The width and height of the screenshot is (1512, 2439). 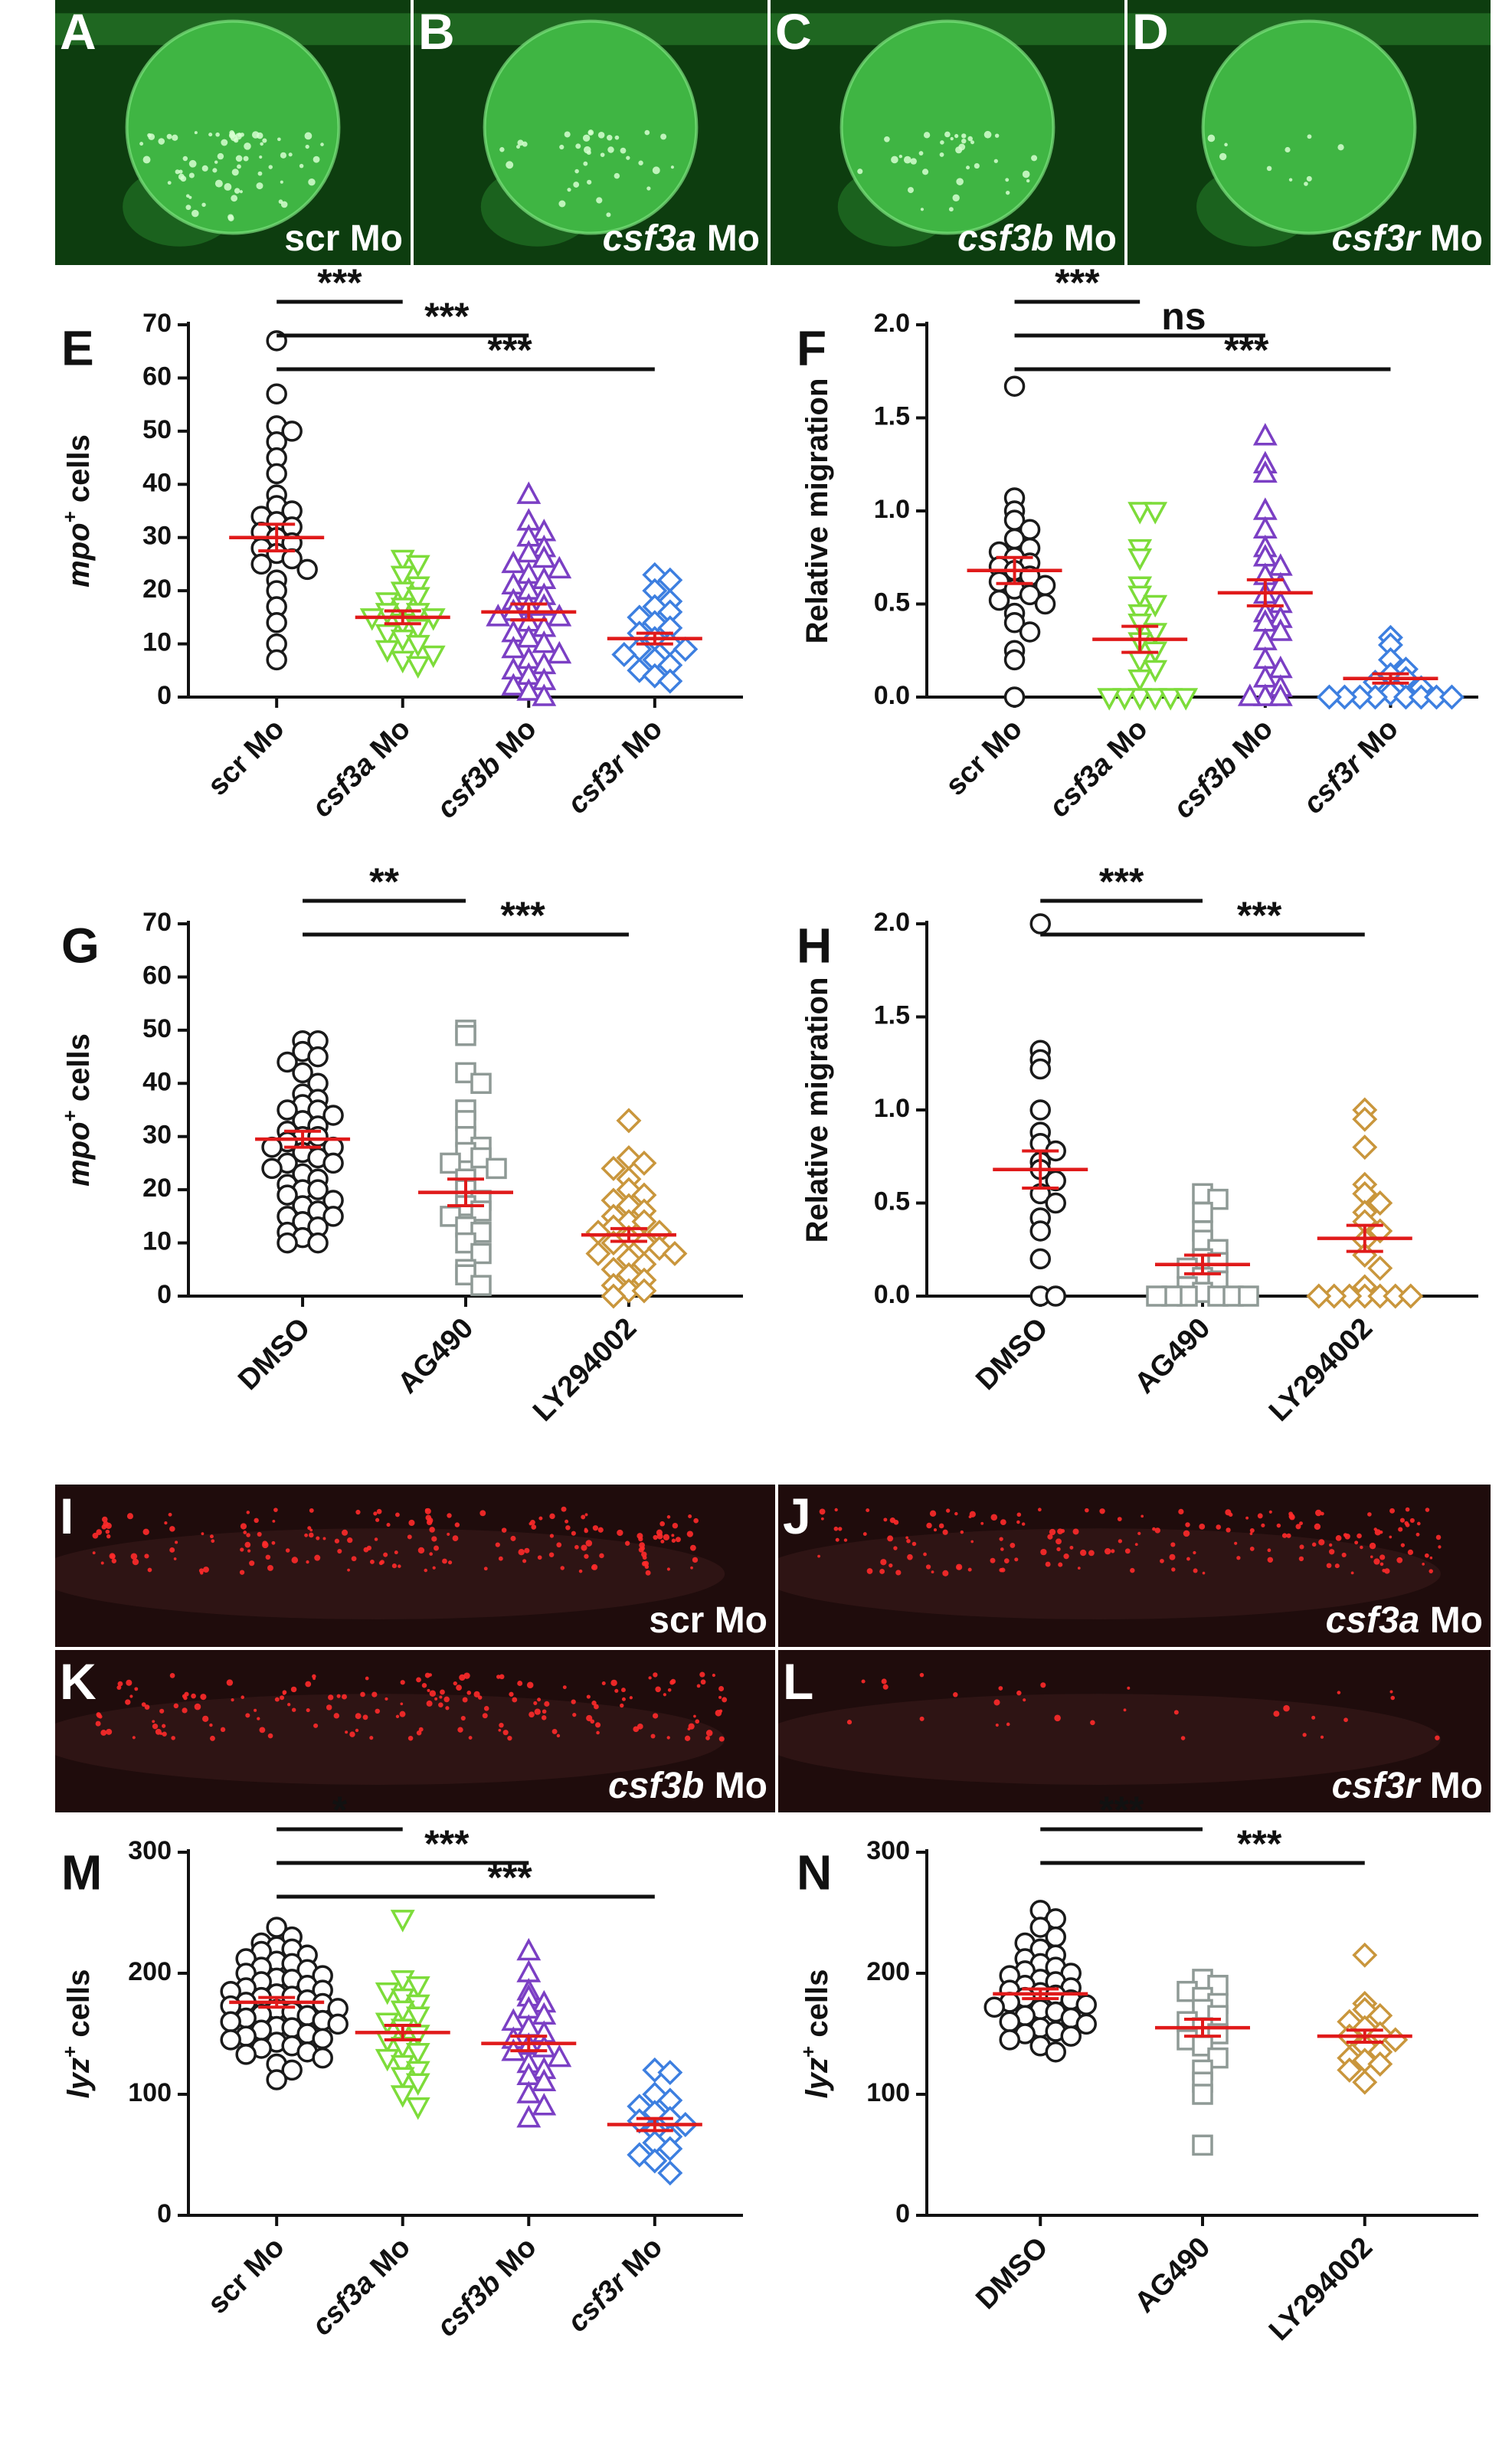 What do you see at coordinates (892, 1015) in the screenshot?
I see `y-tick-label: 1.5` at bounding box center [892, 1015].